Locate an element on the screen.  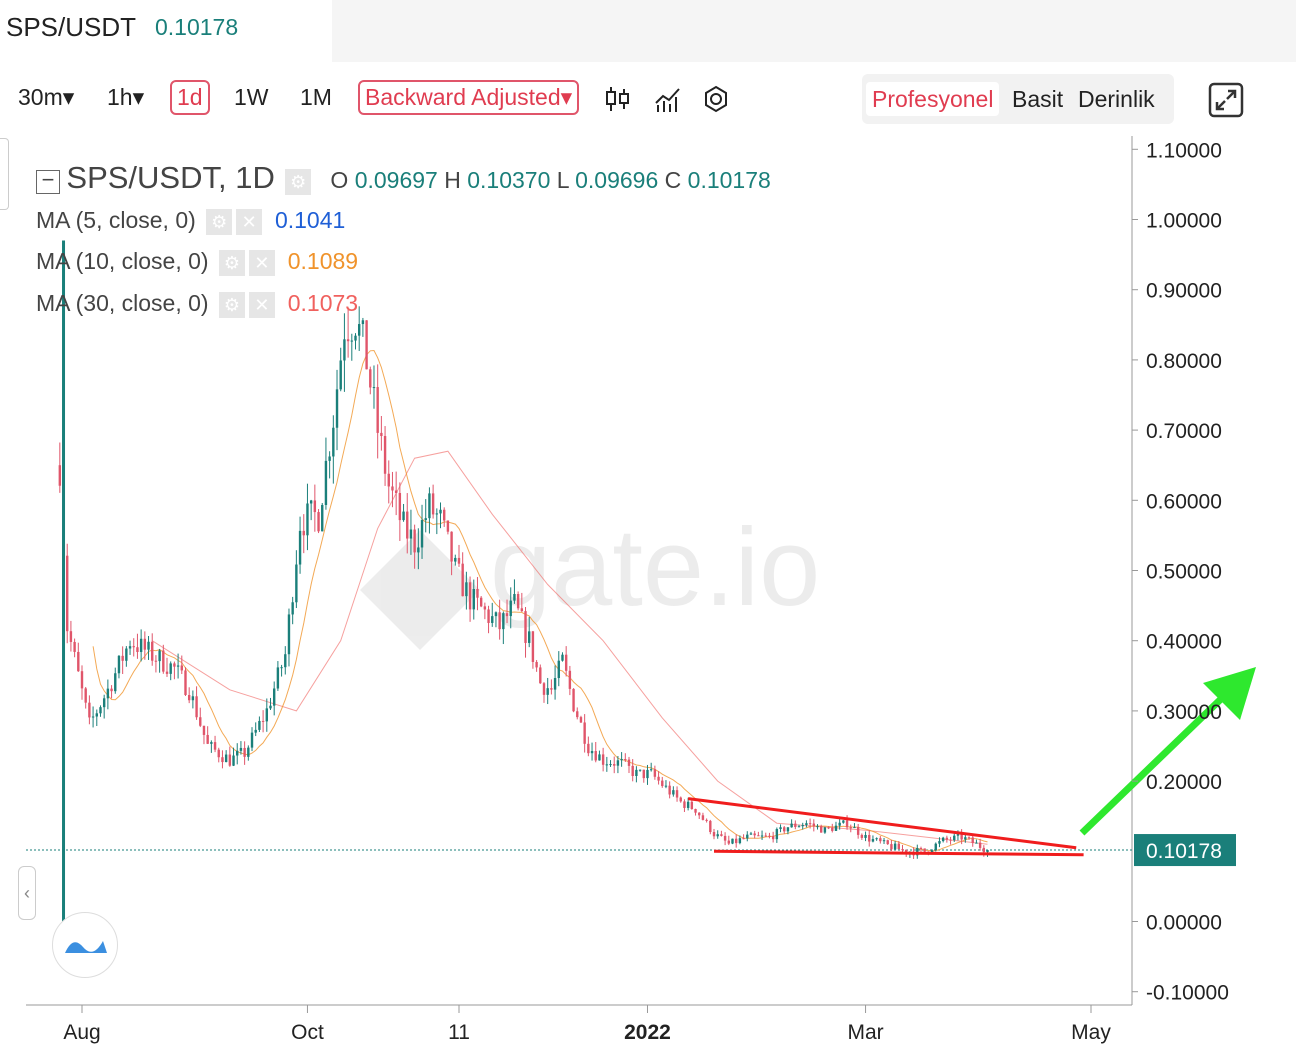
x-tick-label: 2022 is located at coordinates (647, 1032).